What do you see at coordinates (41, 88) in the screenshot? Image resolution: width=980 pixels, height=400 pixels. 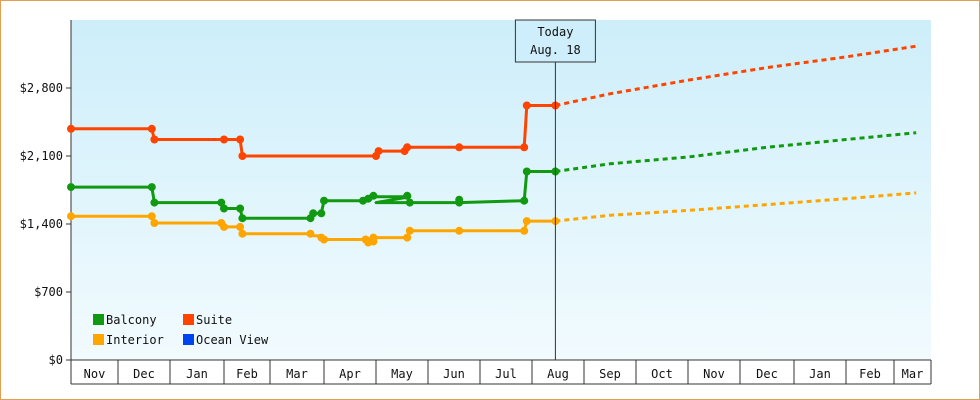 I see `y-tick-label: $2,800` at bounding box center [41, 88].